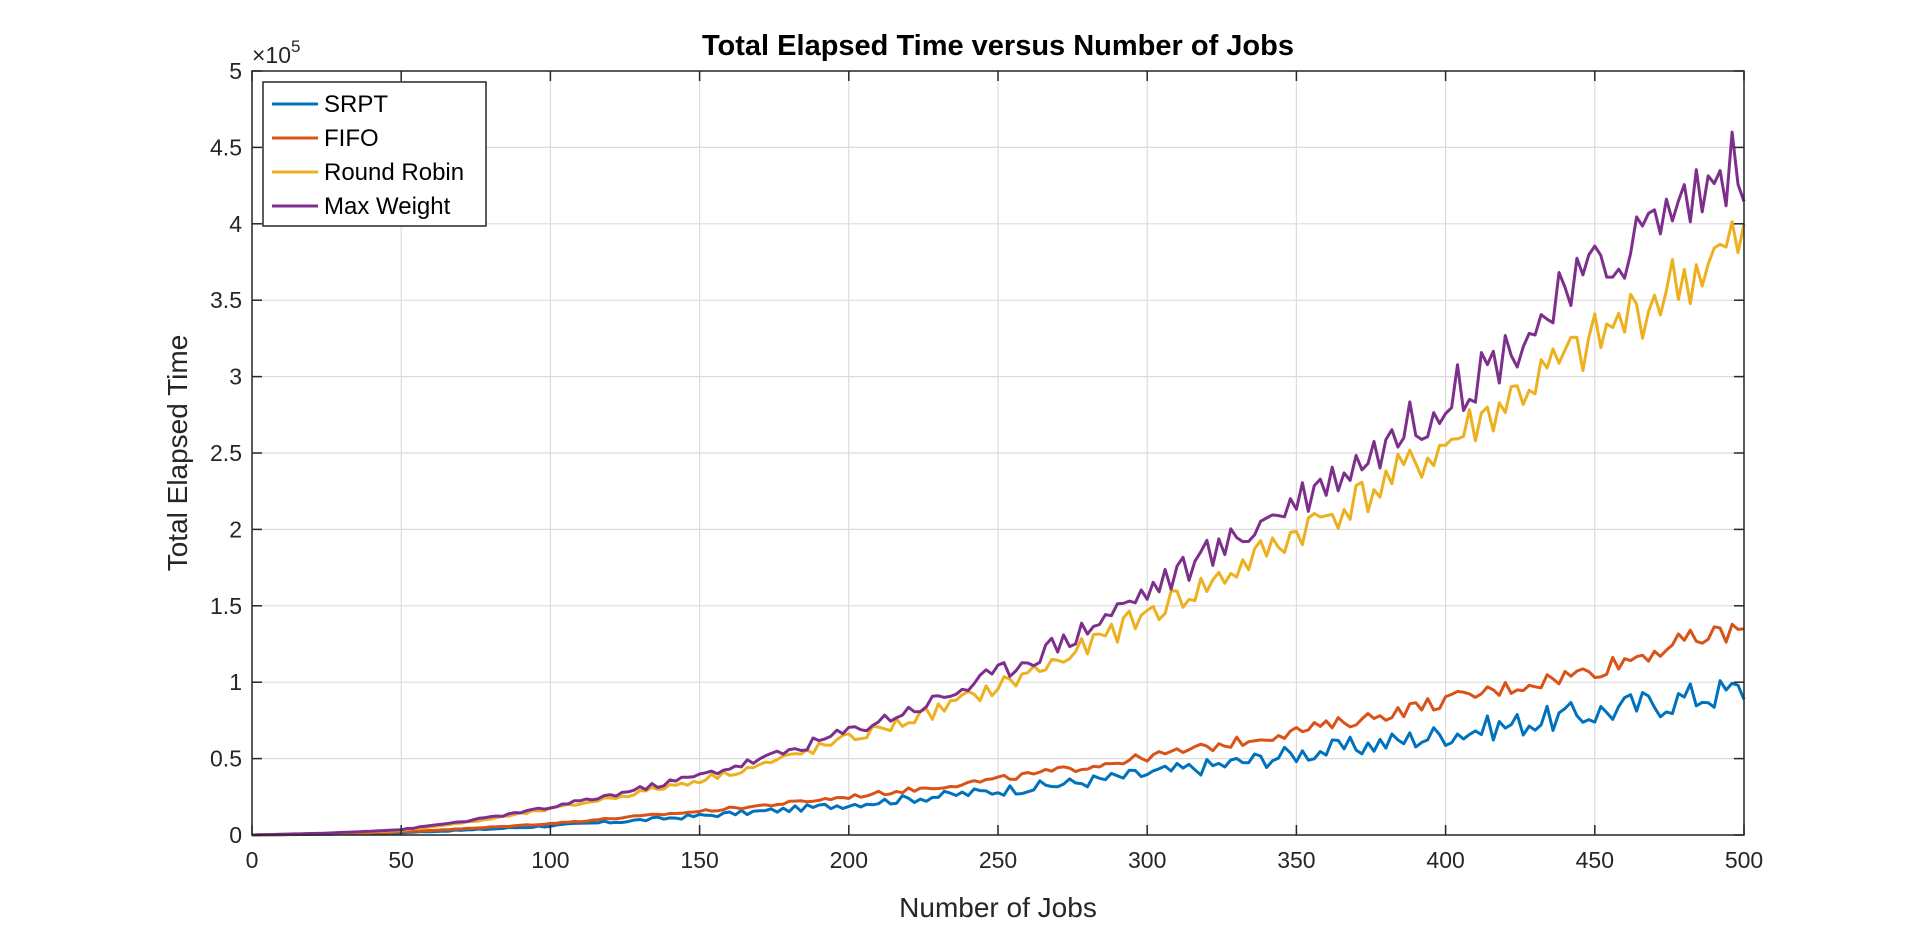  I want to click on legend: SRPT FIFO Round Robin Max Weight, so click(374, 154).